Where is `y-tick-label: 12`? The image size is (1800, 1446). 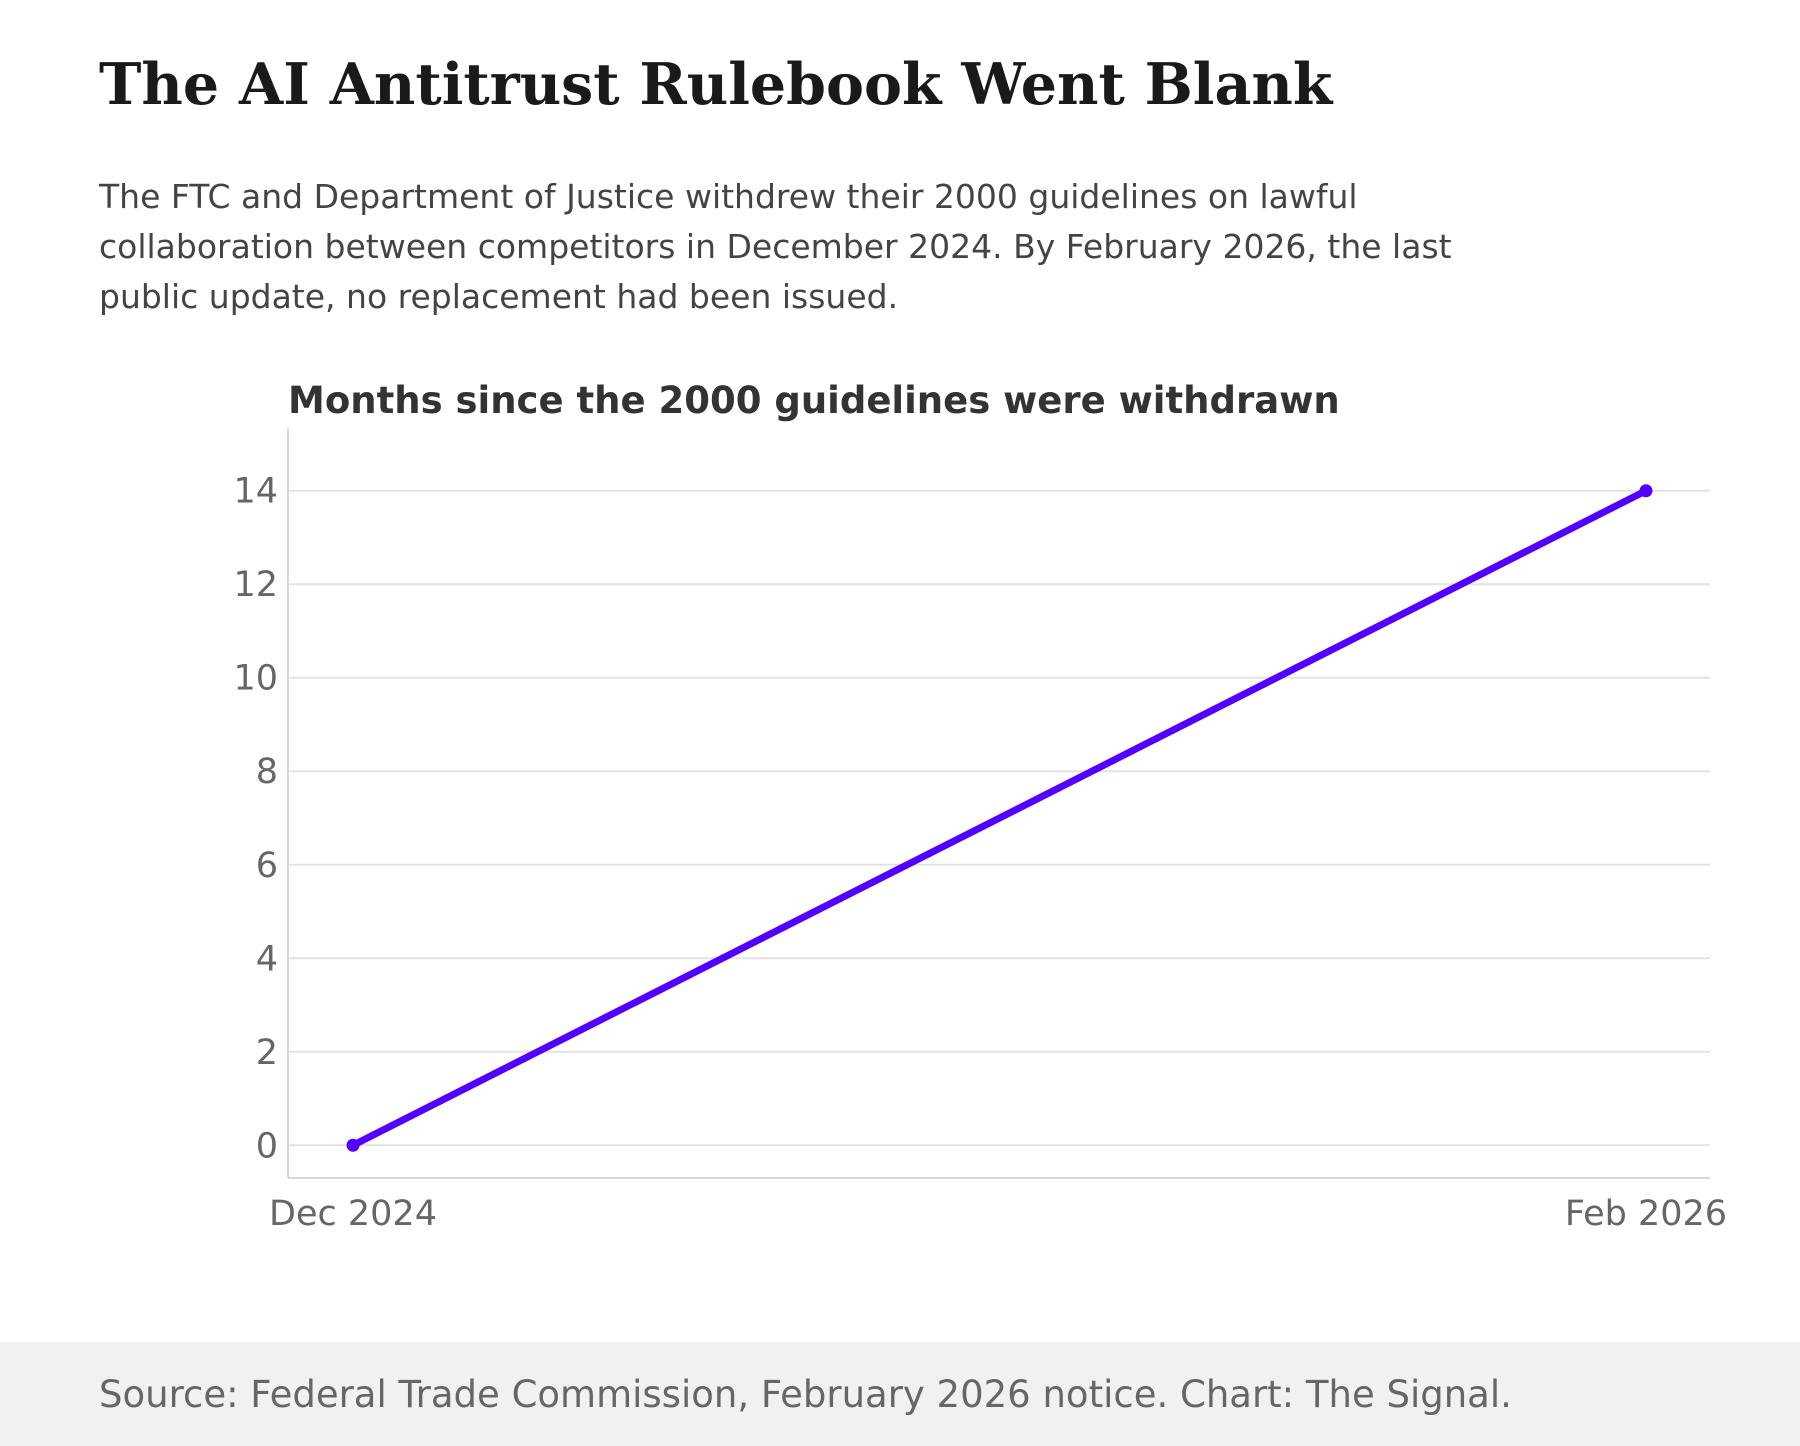 y-tick-label: 12 is located at coordinates (255, 585).